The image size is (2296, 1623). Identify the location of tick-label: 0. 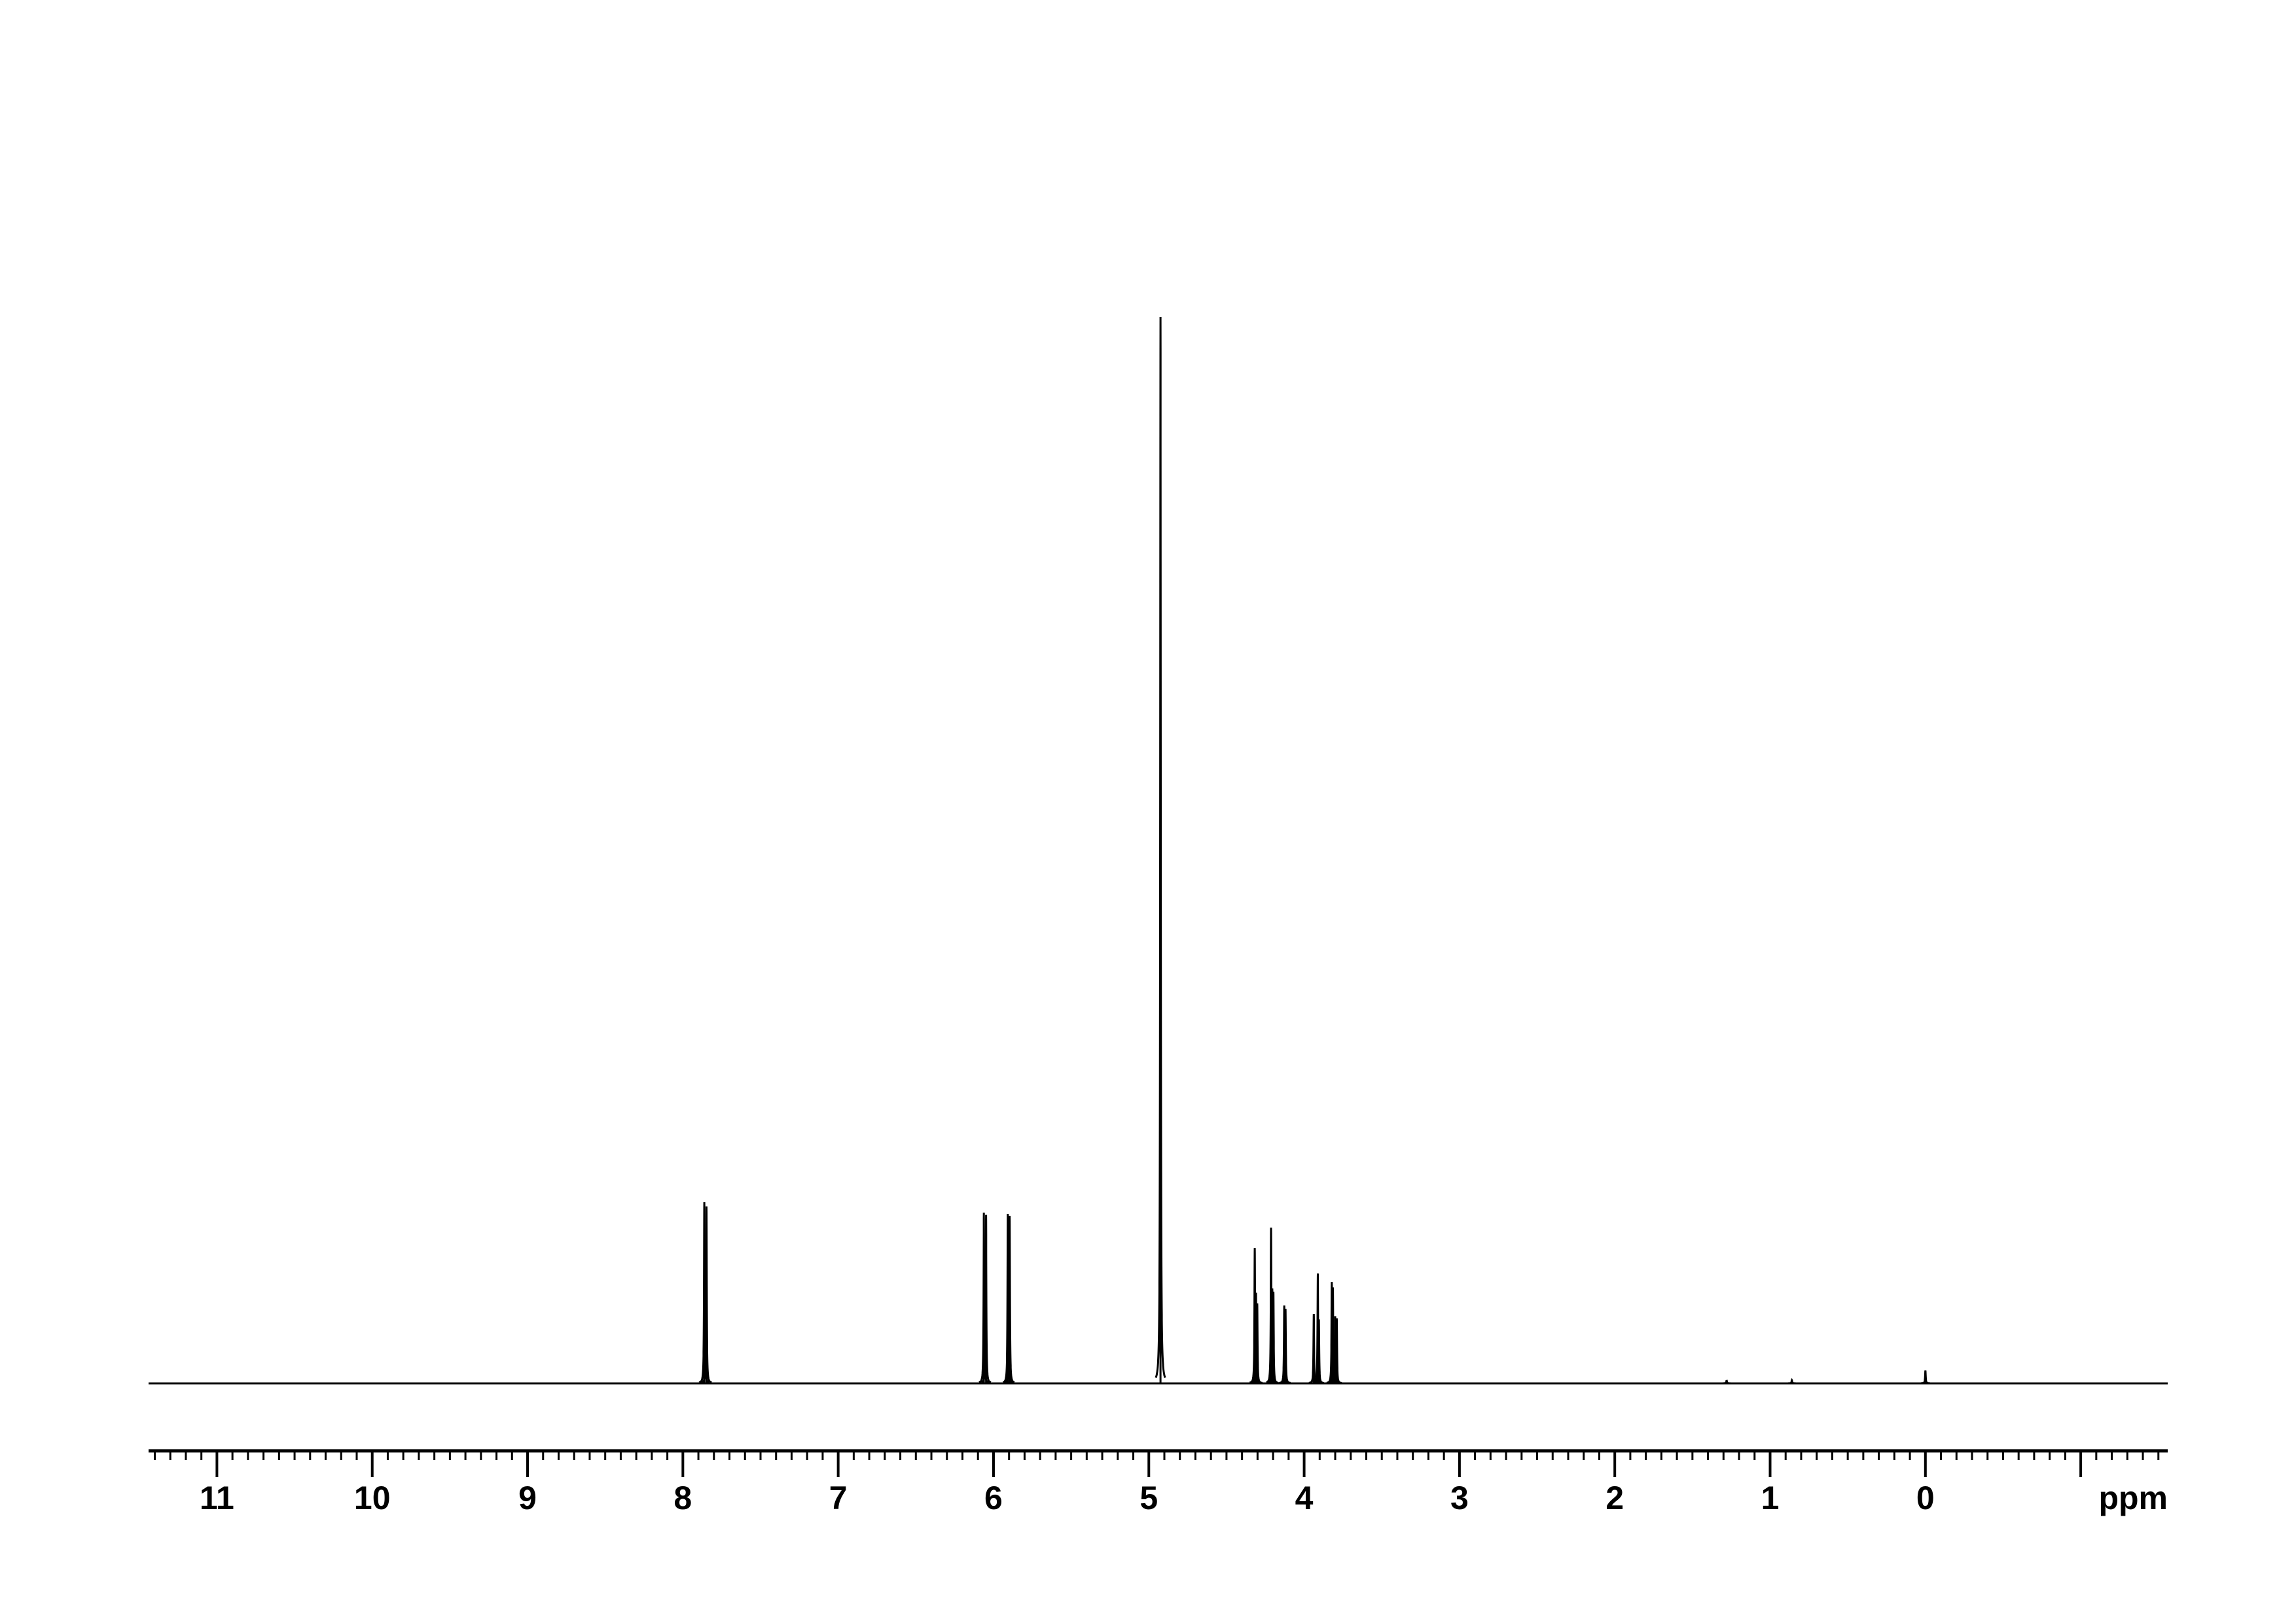
(1925, 1498).